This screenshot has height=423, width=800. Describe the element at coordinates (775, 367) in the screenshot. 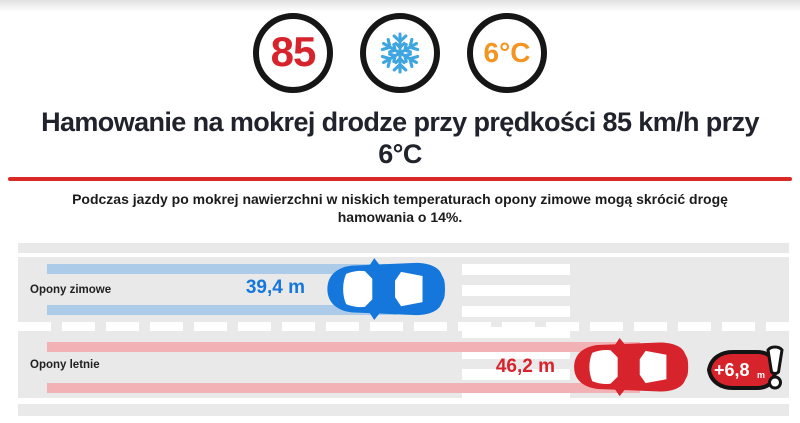

I see `exclamation-icon` at that location.